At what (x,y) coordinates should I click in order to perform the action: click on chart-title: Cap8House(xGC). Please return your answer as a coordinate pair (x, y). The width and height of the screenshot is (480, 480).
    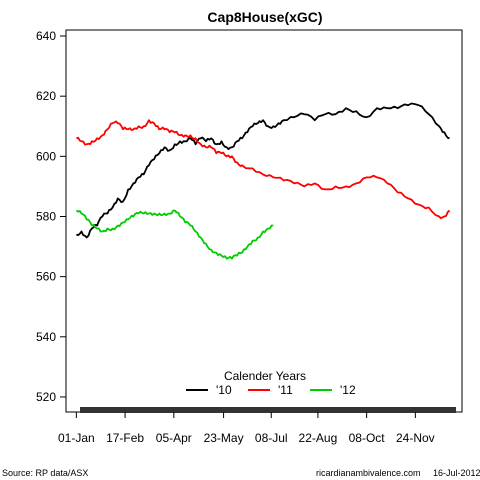
    Looking at the image, I should click on (264, 17).